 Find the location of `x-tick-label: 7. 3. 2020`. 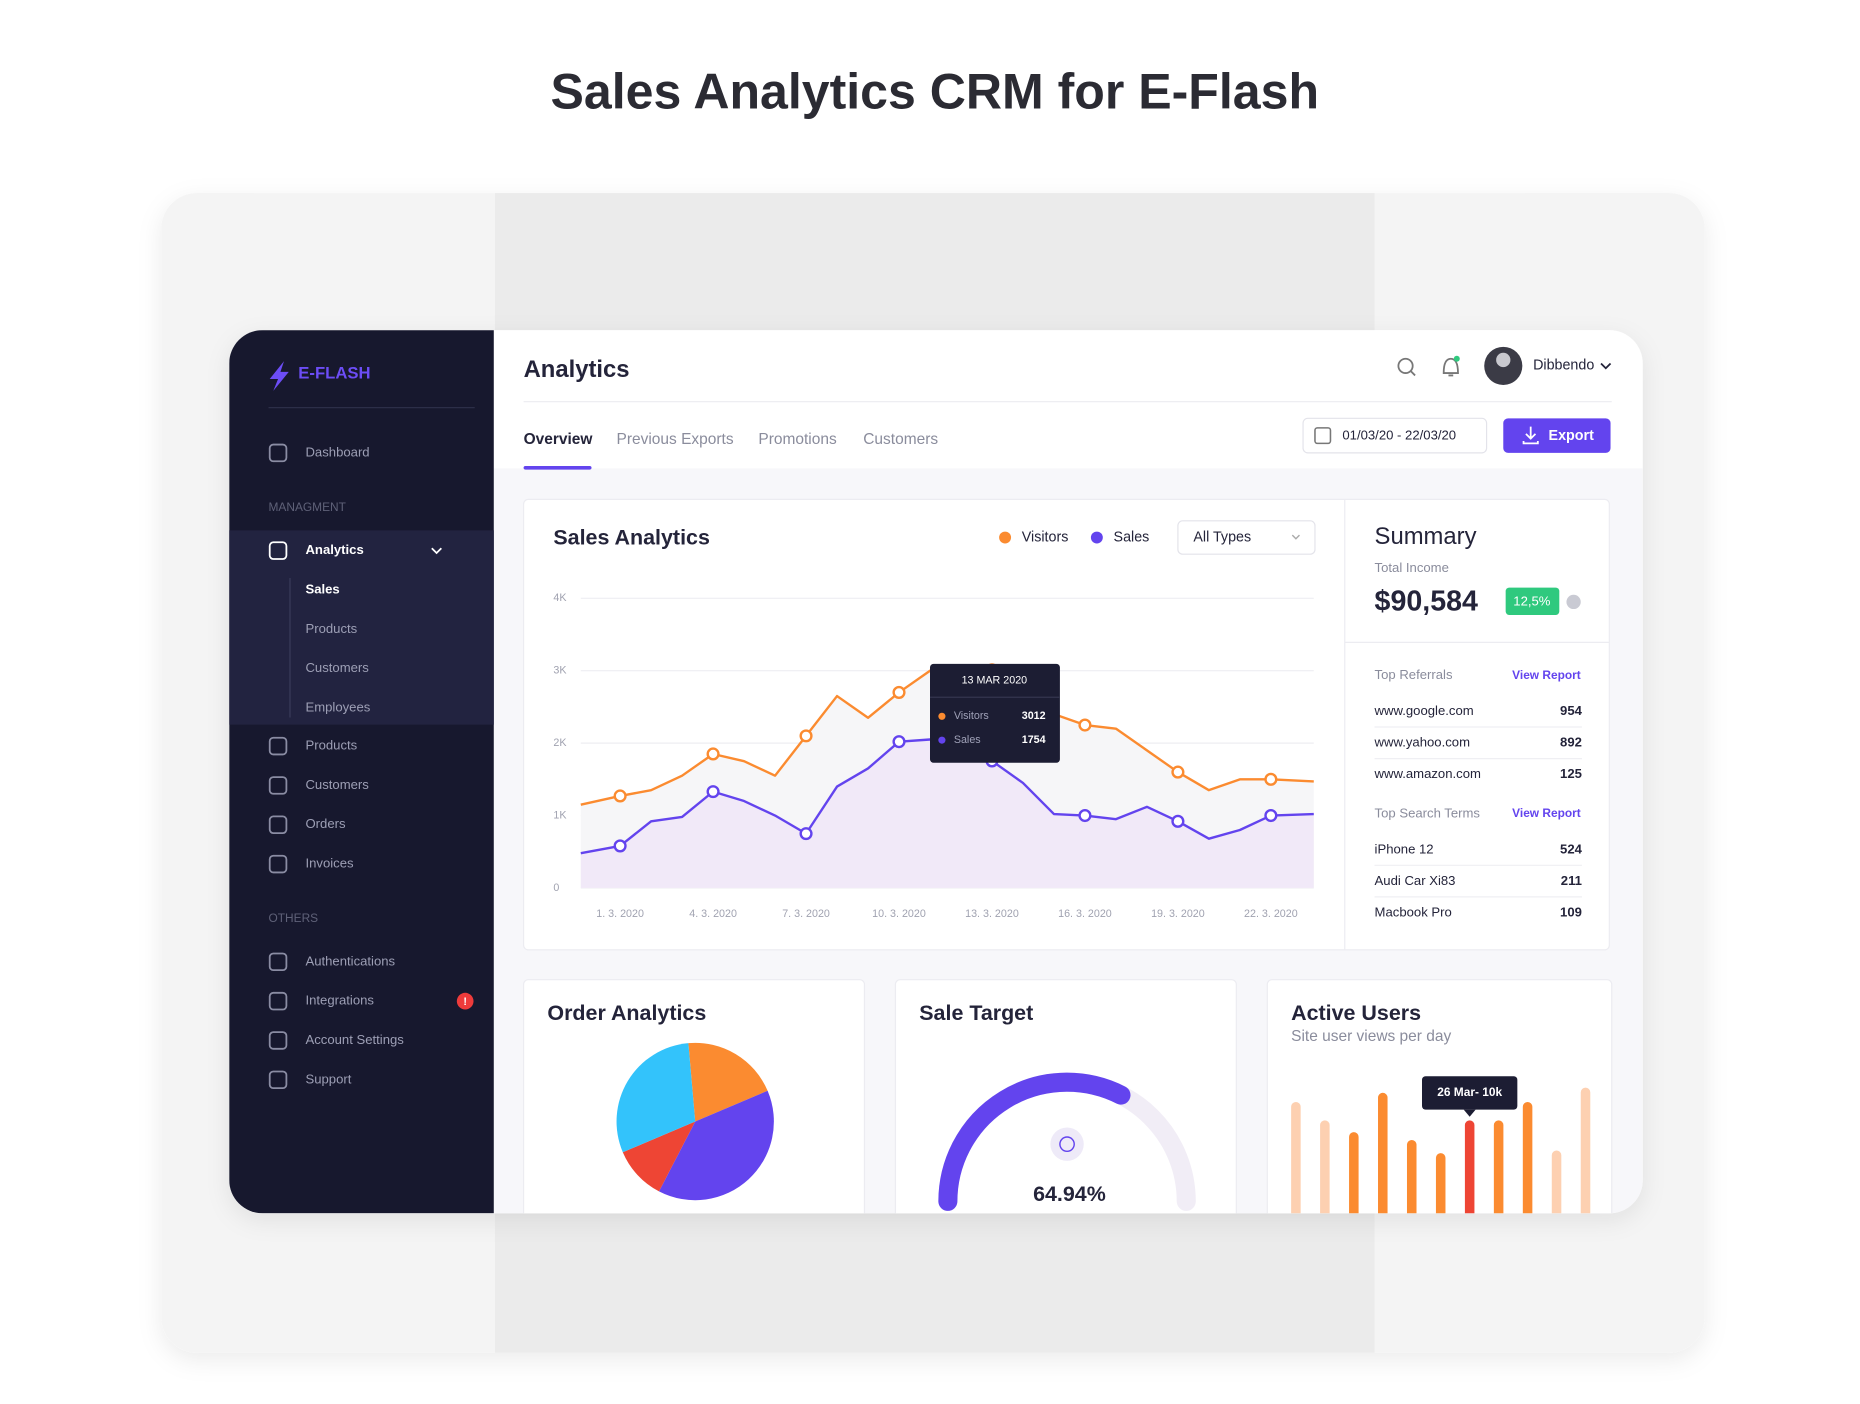

x-tick-label: 7. 3. 2020 is located at coordinates (806, 914).